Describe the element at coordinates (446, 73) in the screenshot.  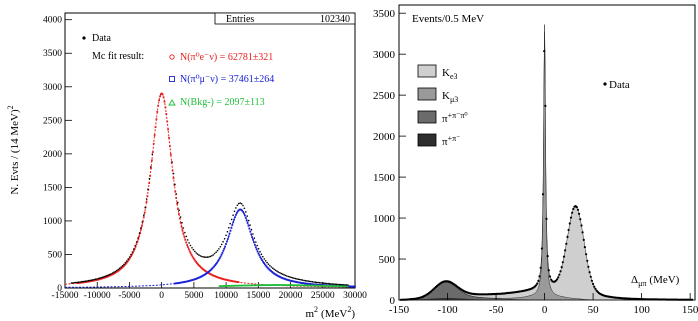
I see `right-legend-main: K` at that location.